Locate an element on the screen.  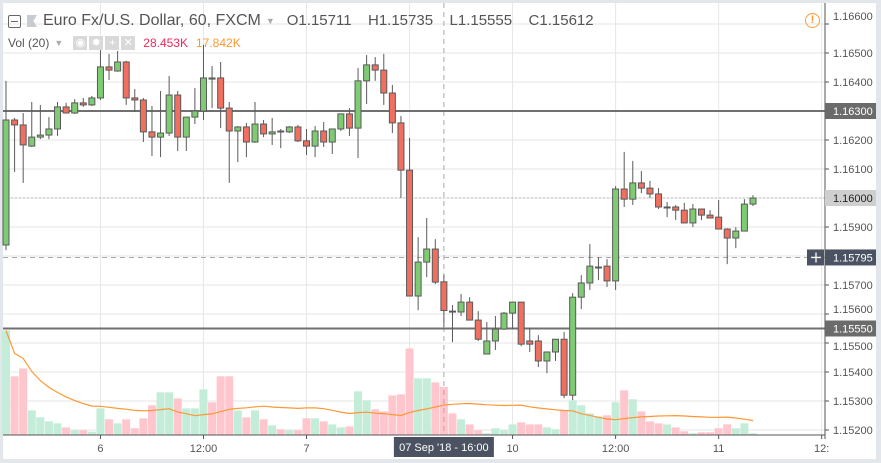
flag-icon is located at coordinates (32, 21).